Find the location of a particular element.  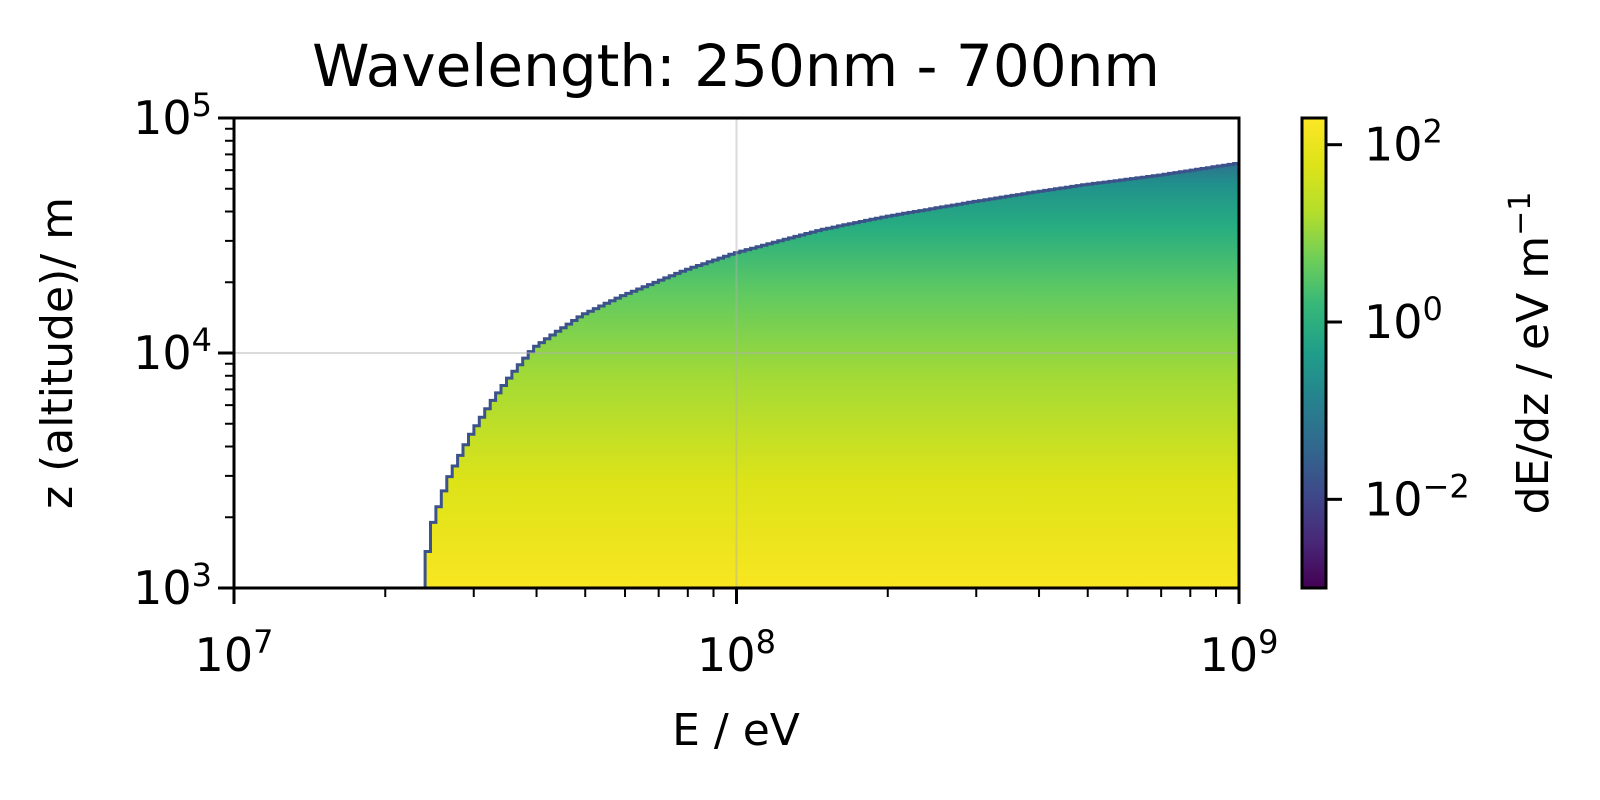

x-tick-label: 107 is located at coordinates (234, 652).